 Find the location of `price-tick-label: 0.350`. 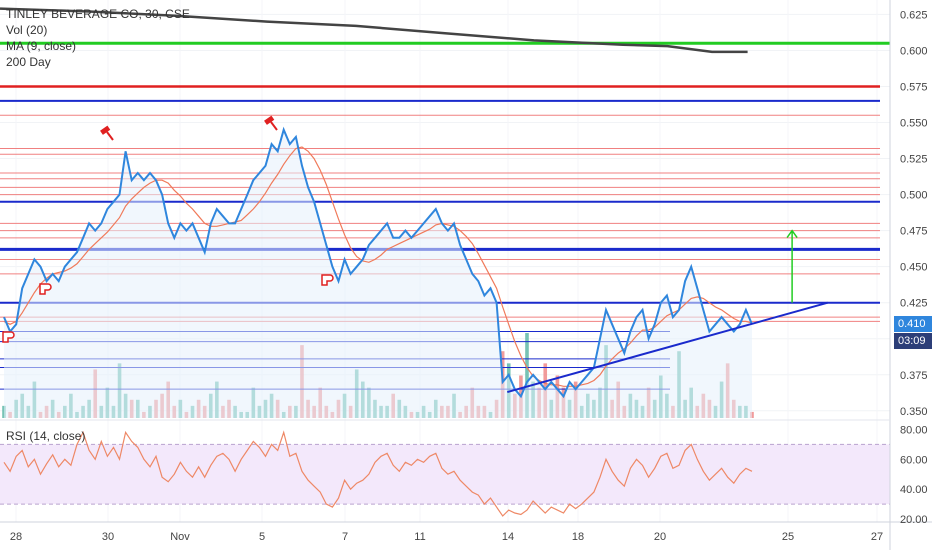

price-tick-label: 0.350 is located at coordinates (914, 412).